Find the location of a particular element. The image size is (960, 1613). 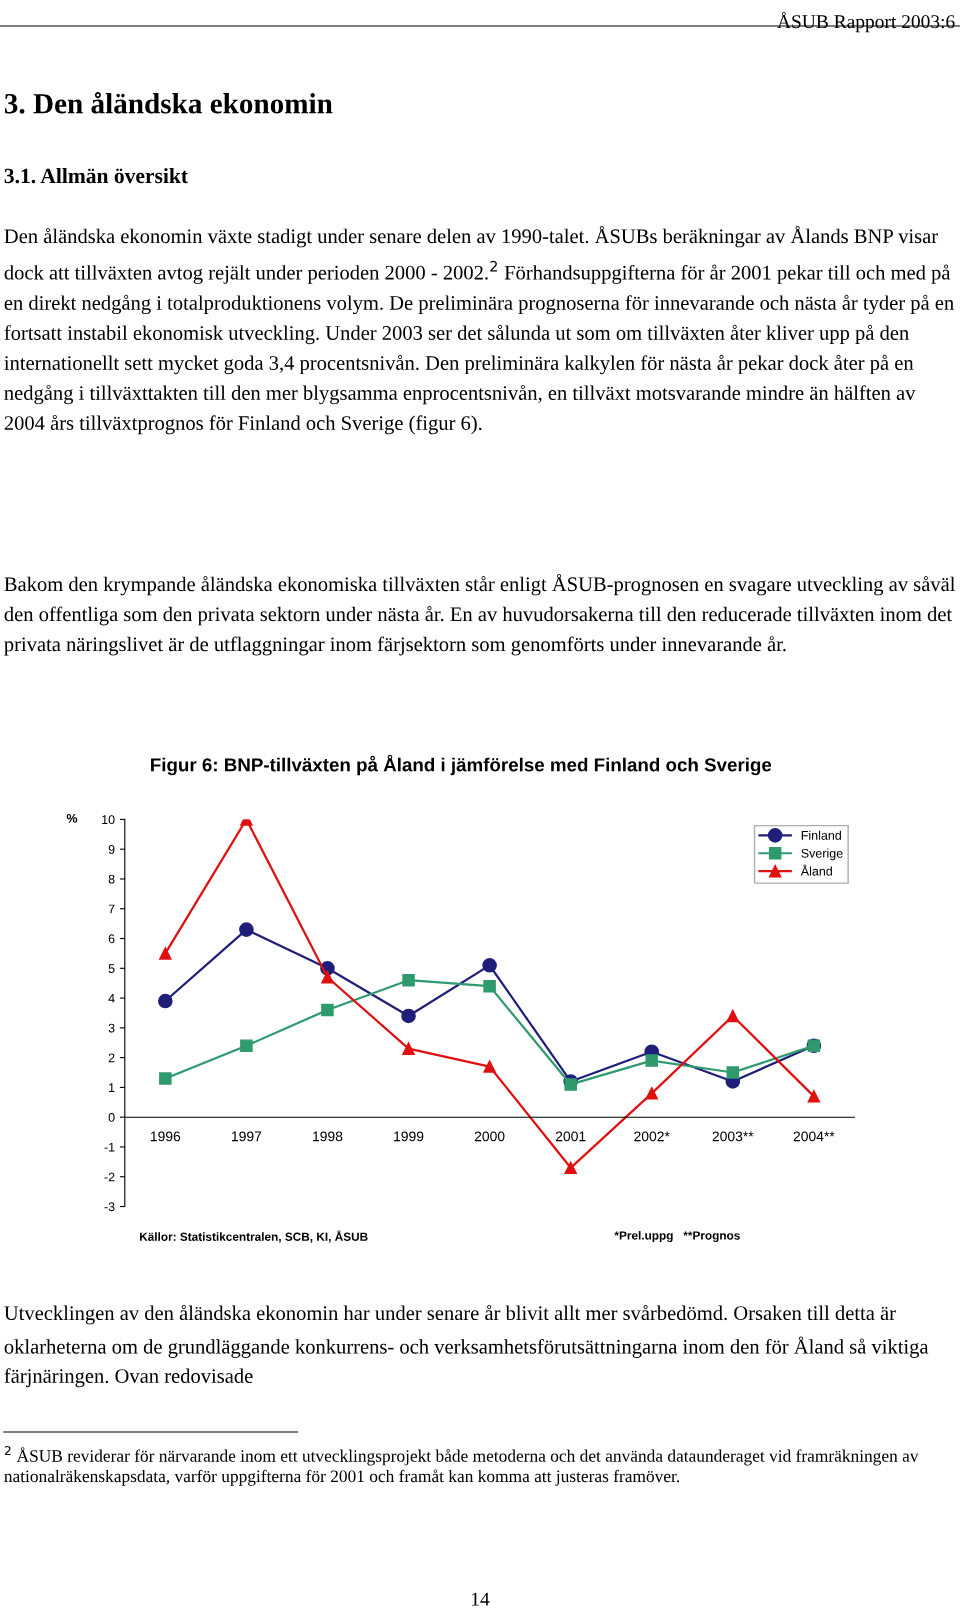

text: $^{2}$ ÅSUB reviderar för närvarande inom ett utvecklingsprojekt både metoderna och det använda dataunderaget vid framräkningen av nationalräkenskapsdata, varför uppgifterna för 2001 och framåt kan komma att justeras framöver. is located at coordinates (461, 1466).